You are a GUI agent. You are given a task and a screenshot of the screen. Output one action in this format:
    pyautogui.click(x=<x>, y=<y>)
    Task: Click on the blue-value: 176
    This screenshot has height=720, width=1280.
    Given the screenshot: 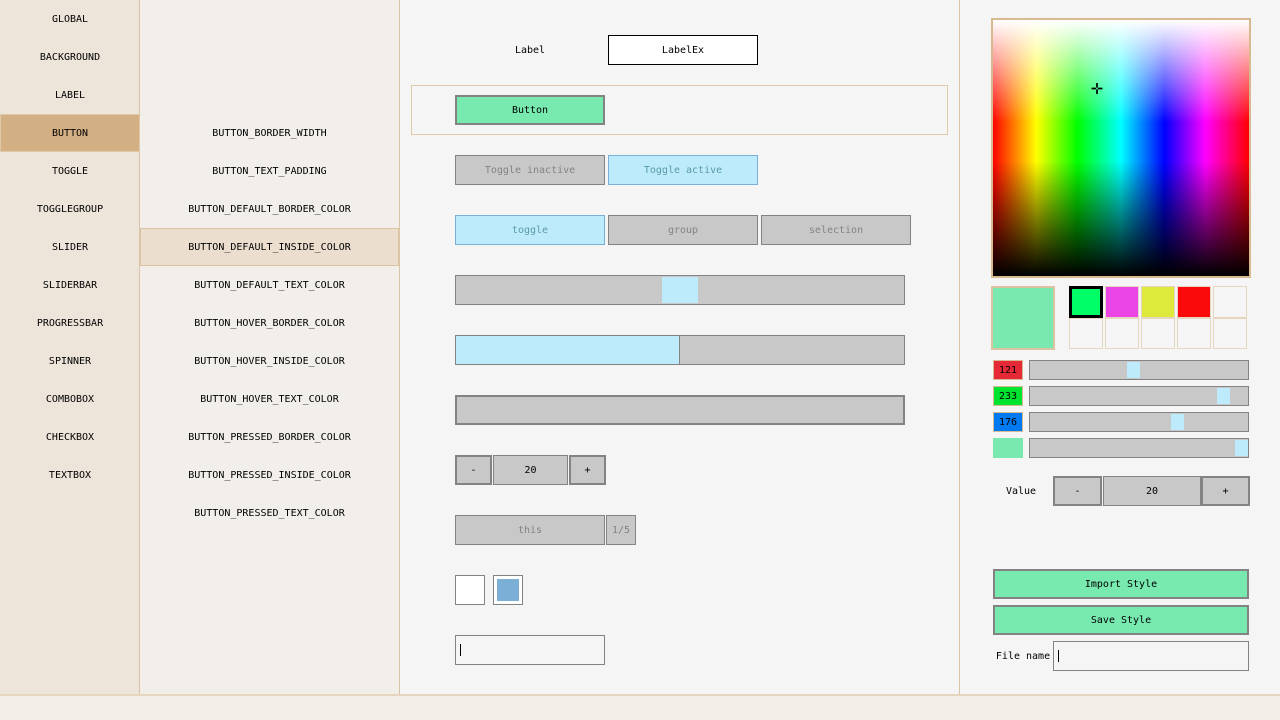 What is the action you would take?
    pyautogui.click(x=1008, y=422)
    